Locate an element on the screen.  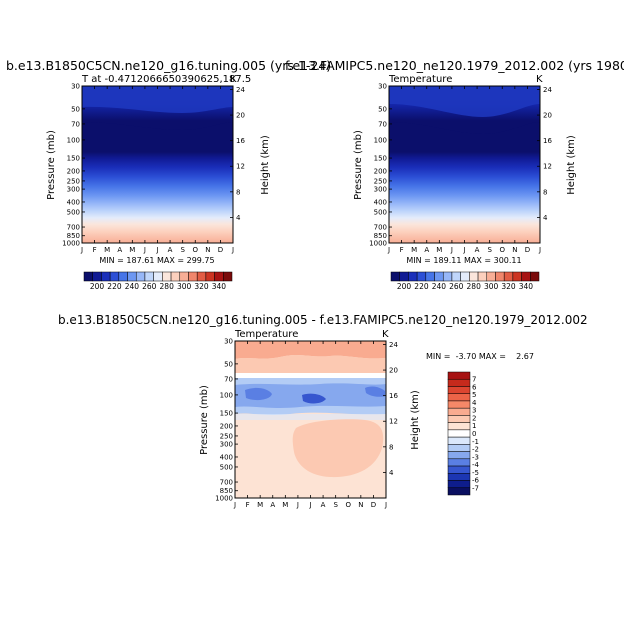
pressure-tick-label: 150 is located at coordinates (73, 159).